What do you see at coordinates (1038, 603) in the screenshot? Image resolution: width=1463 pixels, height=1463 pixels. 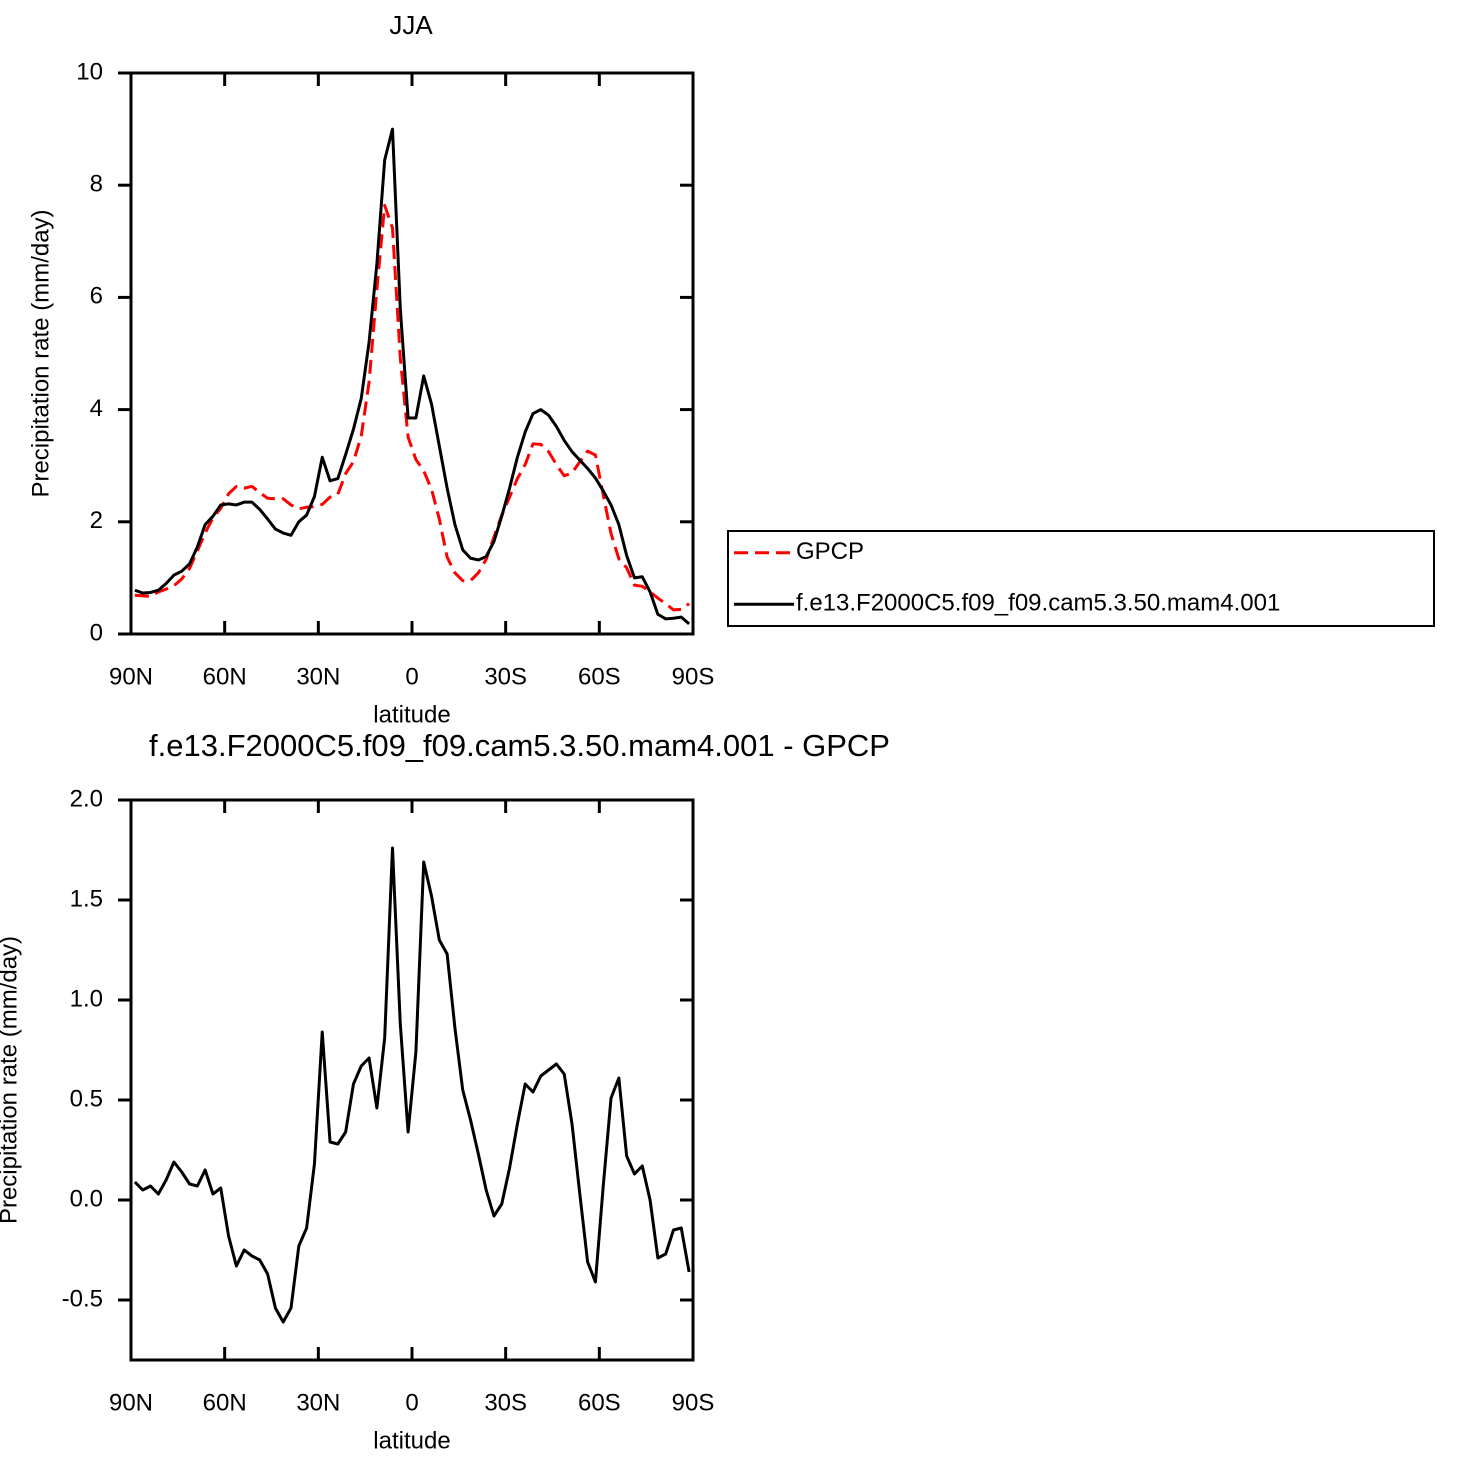 I see `legend-label: f.e13.F2000C5.f09_f09.cam5.3.50.mam4.001` at bounding box center [1038, 603].